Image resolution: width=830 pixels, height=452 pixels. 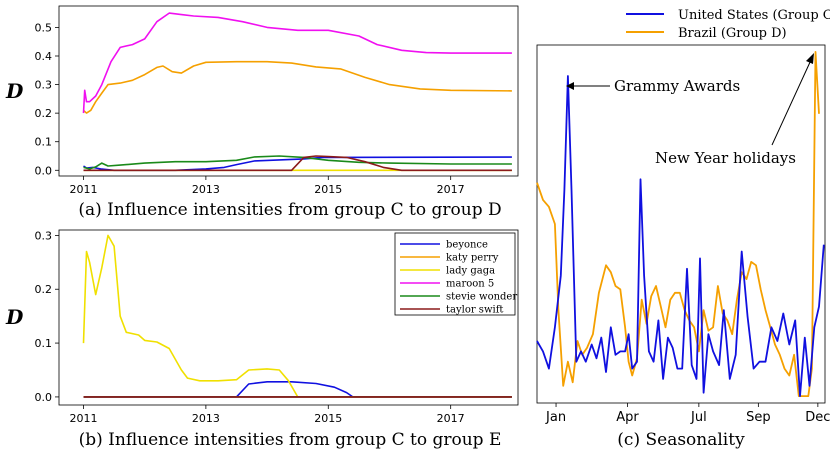 I want to click on legend-label-taylor-swift: taylor swift, so click(x=474, y=310).